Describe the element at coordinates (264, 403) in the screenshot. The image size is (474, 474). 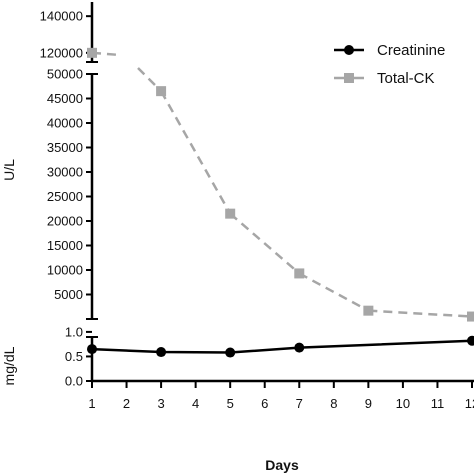
I see `x-tick-label: 6` at that location.